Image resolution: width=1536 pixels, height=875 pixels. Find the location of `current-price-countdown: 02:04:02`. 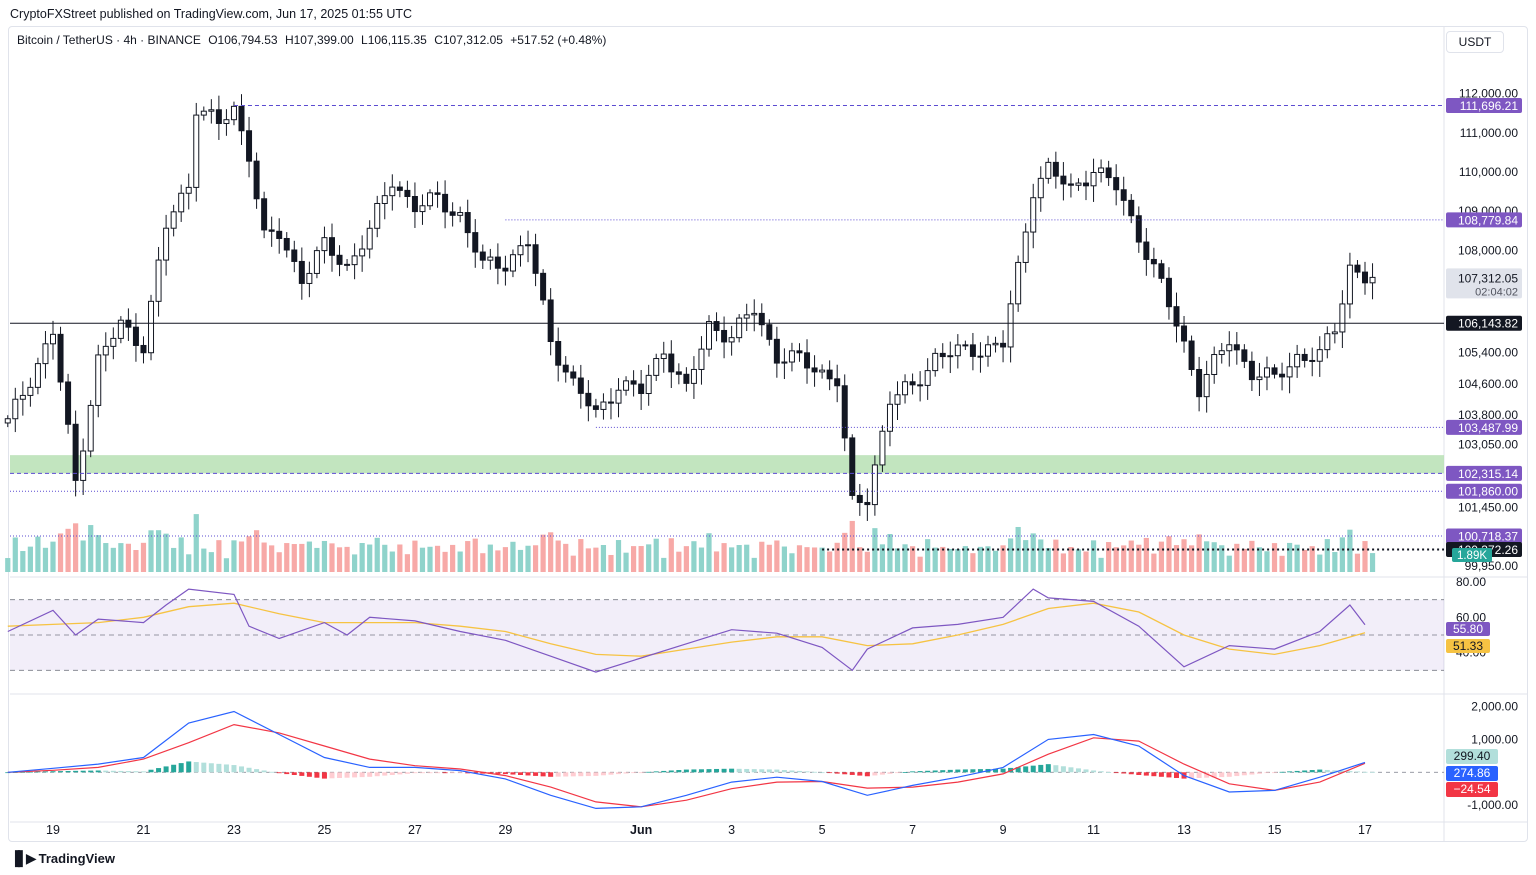

current-price-countdown: 02:04:02 is located at coordinates (1496, 292).